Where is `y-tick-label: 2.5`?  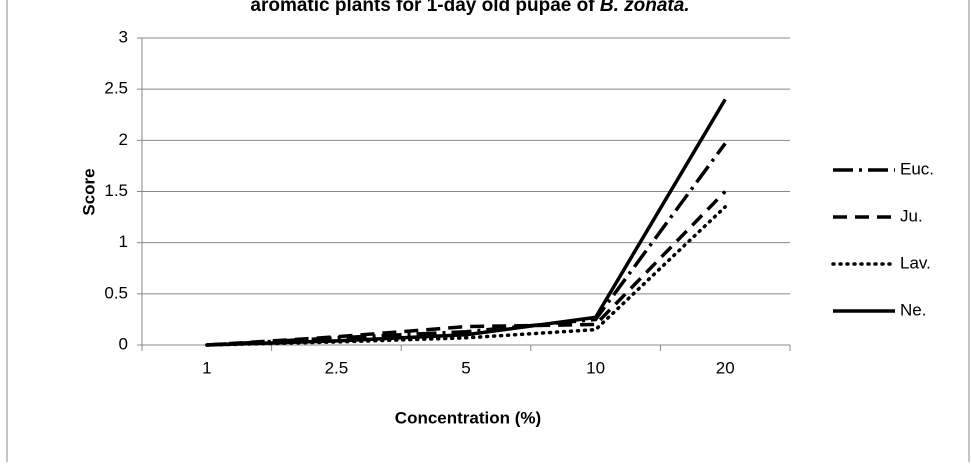 y-tick-label: 2.5 is located at coordinates (116, 88).